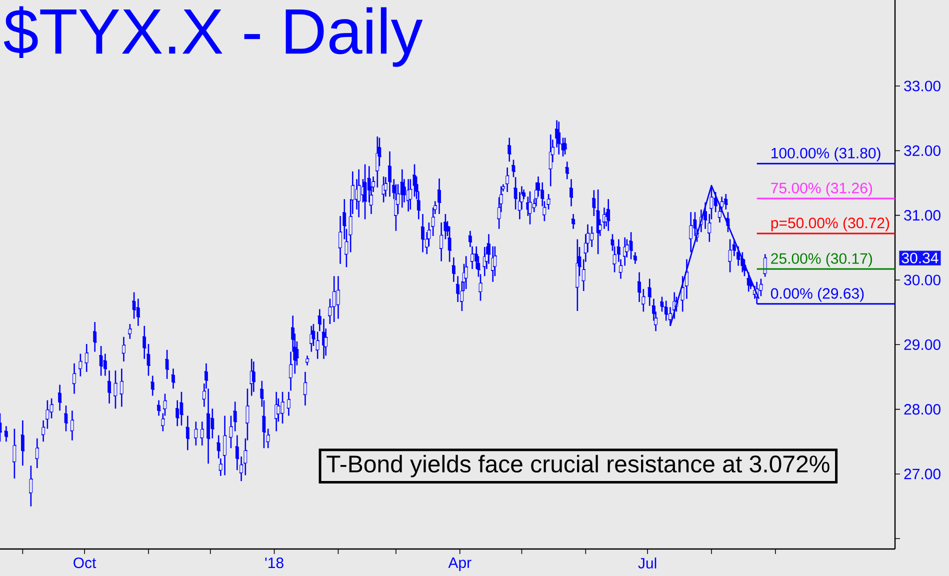 The width and height of the screenshot is (949, 576). What do you see at coordinates (922, 409) in the screenshot?
I see `y-tick-label: 28.00` at bounding box center [922, 409].